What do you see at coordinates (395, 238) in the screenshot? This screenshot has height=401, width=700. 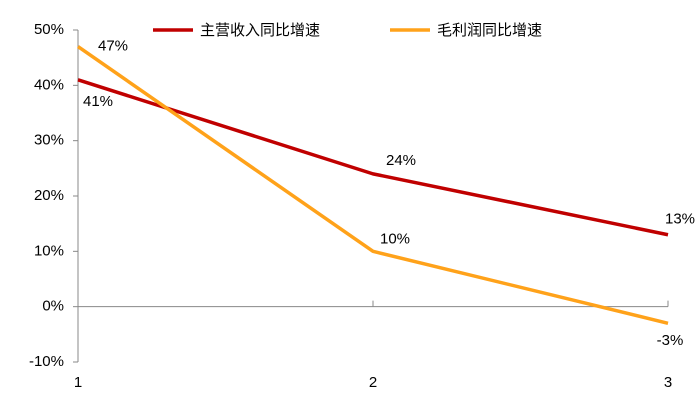 I see `data-label: 10%` at bounding box center [395, 238].